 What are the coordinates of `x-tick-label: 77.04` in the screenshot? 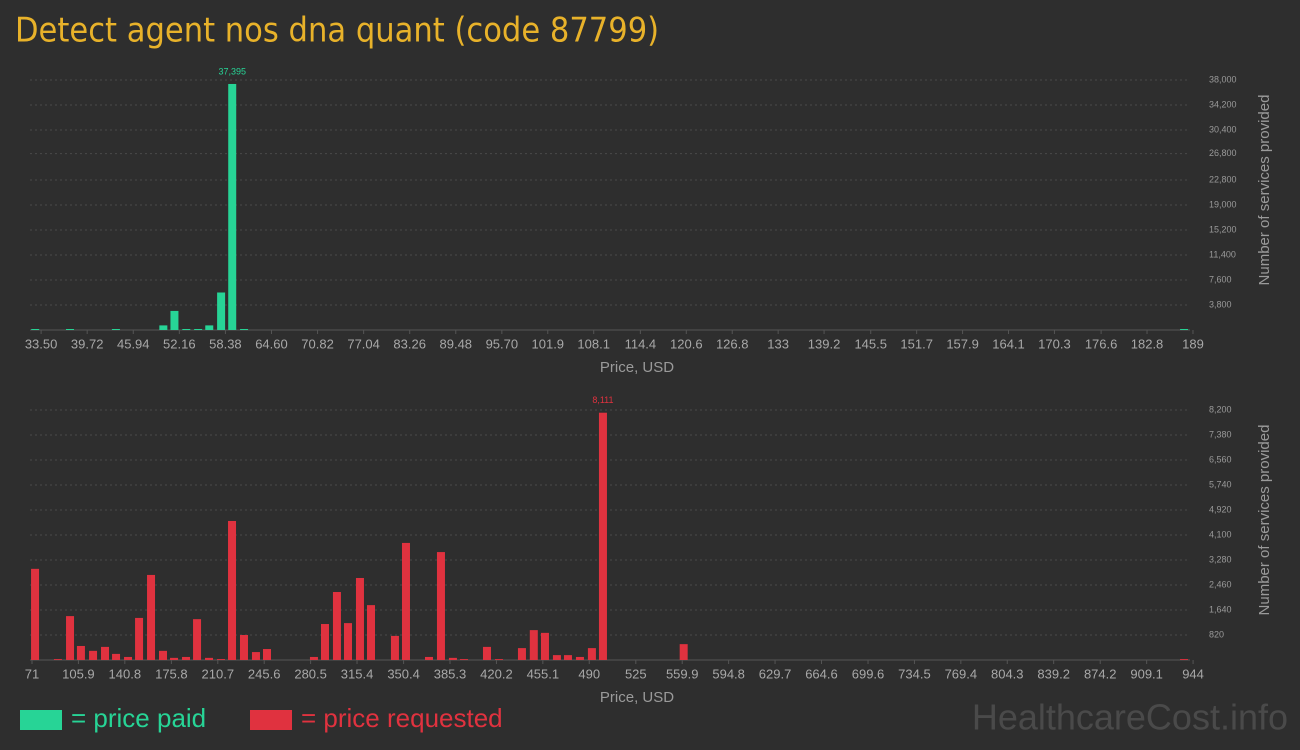 It's located at (363, 343).